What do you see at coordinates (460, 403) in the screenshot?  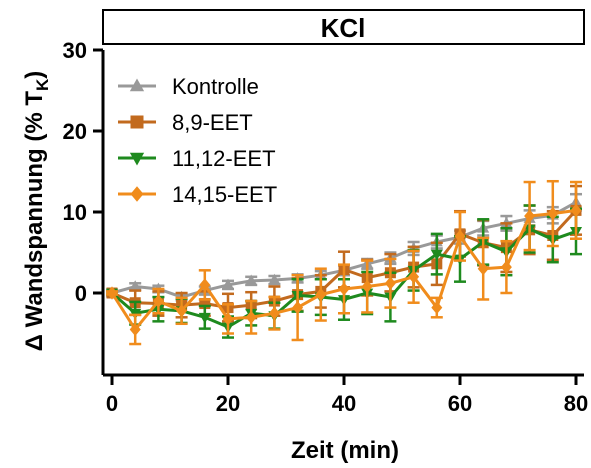 I see `x-tick-label: 60` at bounding box center [460, 403].